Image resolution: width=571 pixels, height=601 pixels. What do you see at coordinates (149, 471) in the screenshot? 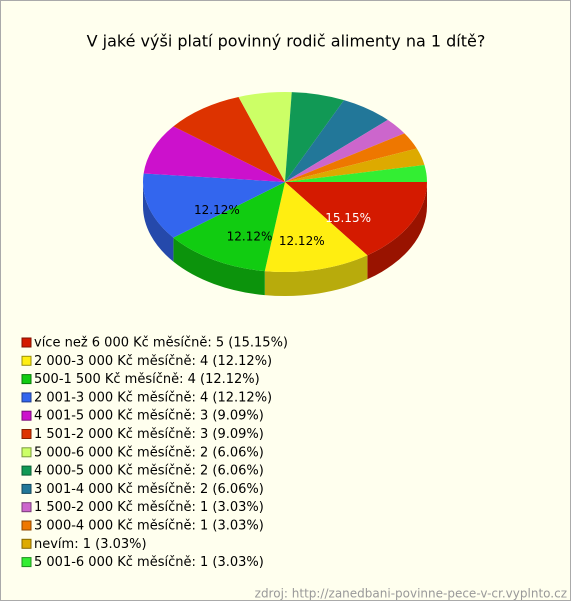
I see `legend-label: 4 000-5 000 Kč měsíčně: 2 (6.06%)` at bounding box center [149, 471].